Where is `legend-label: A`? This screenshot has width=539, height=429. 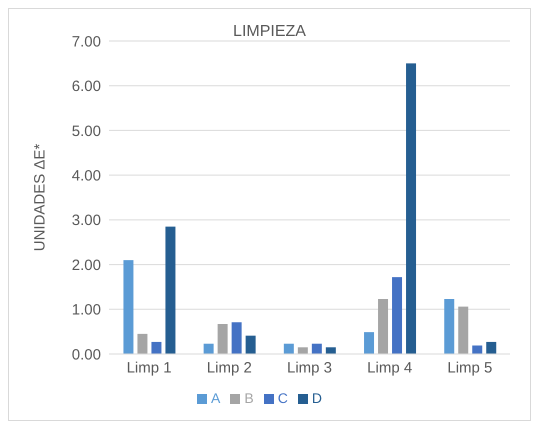
legend-label: A is located at coordinates (215, 398).